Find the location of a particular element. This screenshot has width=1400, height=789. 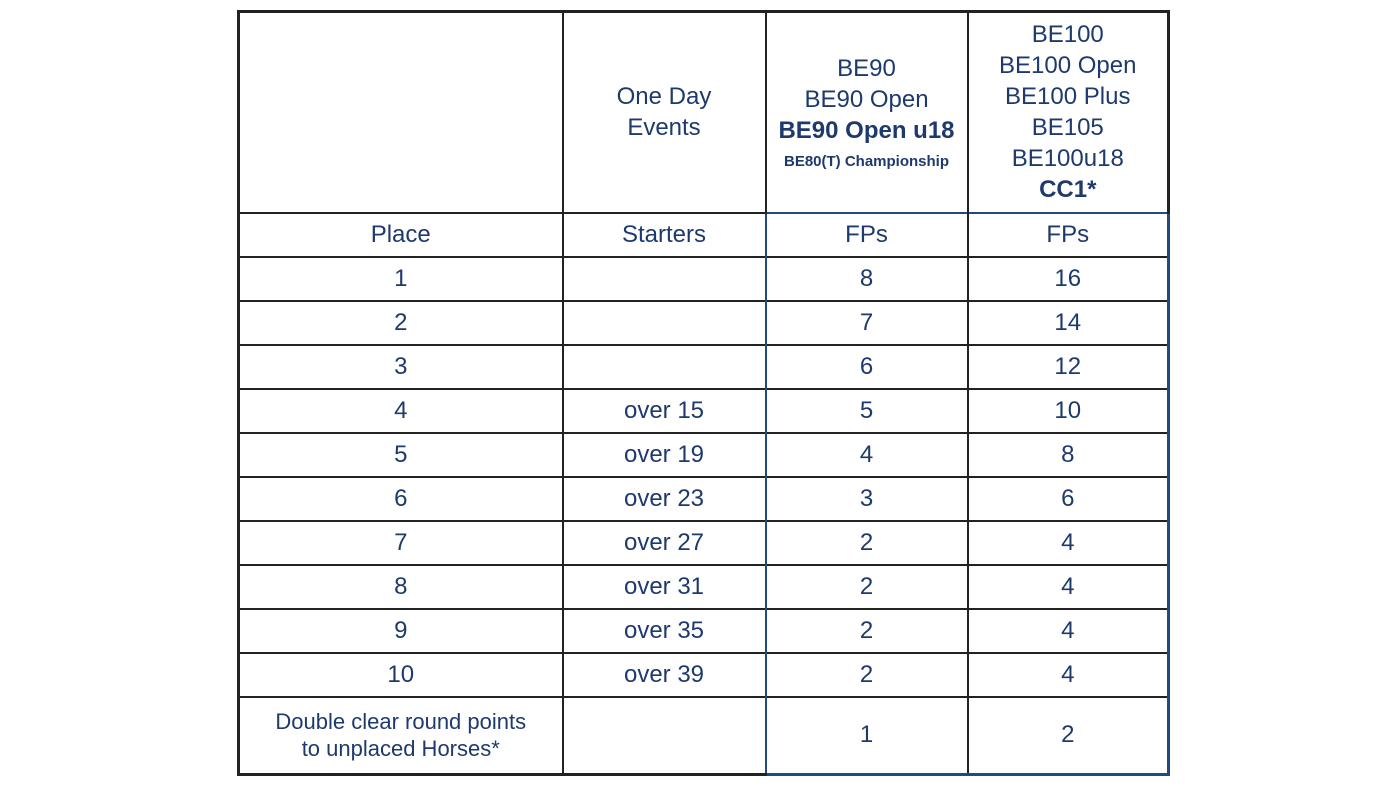

header-line-small: BE80(T) Championship is located at coordinates (866, 162).